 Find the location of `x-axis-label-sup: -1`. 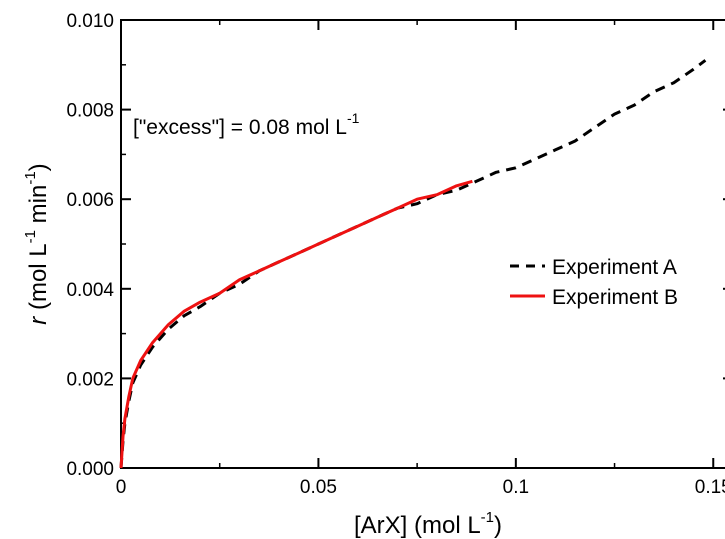

x-axis-label-sup: -1 is located at coordinates (487, 517).